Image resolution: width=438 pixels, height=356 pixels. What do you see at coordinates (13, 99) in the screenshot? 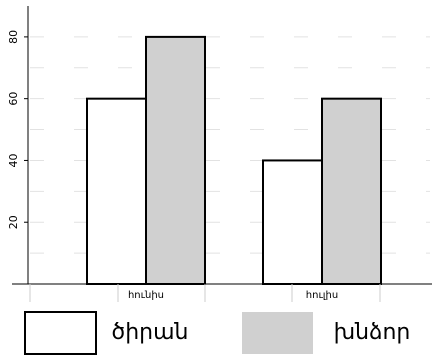
I see `y-tick-label: 60` at bounding box center [13, 99].